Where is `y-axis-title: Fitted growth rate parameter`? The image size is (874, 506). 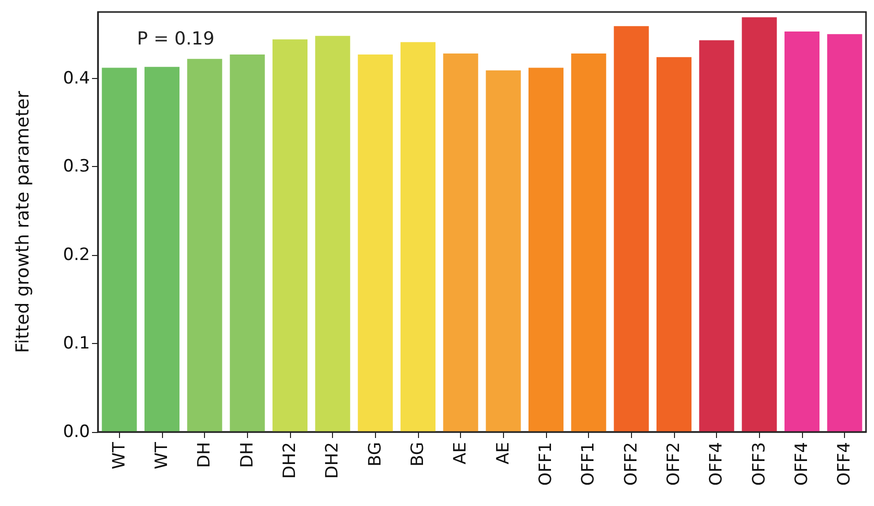
y-axis-title: Fitted growth rate parameter is located at coordinates (23, 222).